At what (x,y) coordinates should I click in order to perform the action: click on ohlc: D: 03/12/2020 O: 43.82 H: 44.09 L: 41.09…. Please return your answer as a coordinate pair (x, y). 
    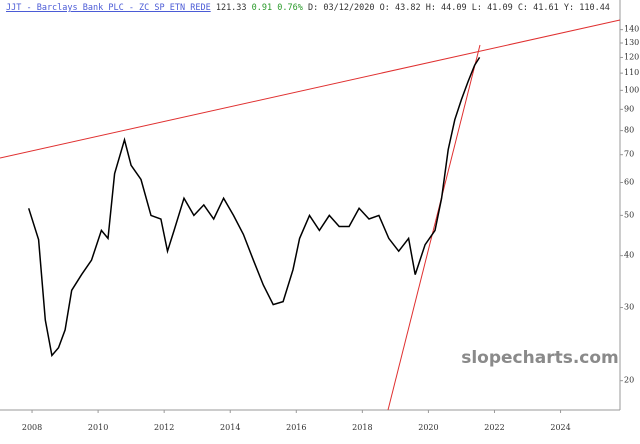
    Looking at the image, I should click on (459, 8).